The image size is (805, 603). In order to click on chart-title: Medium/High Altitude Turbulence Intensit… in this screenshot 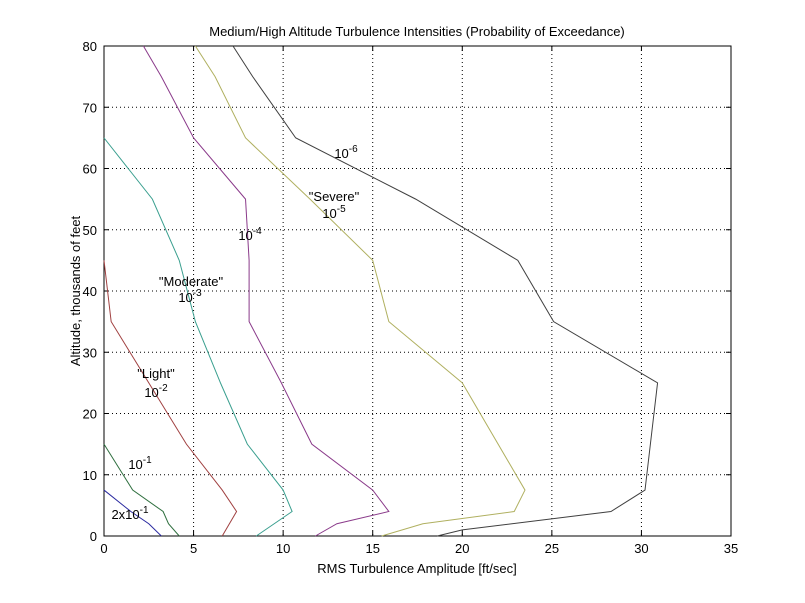, I will do `click(417, 31)`.